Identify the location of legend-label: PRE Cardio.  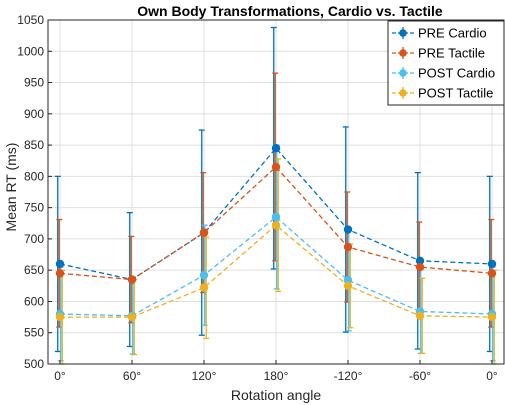
(452, 33).